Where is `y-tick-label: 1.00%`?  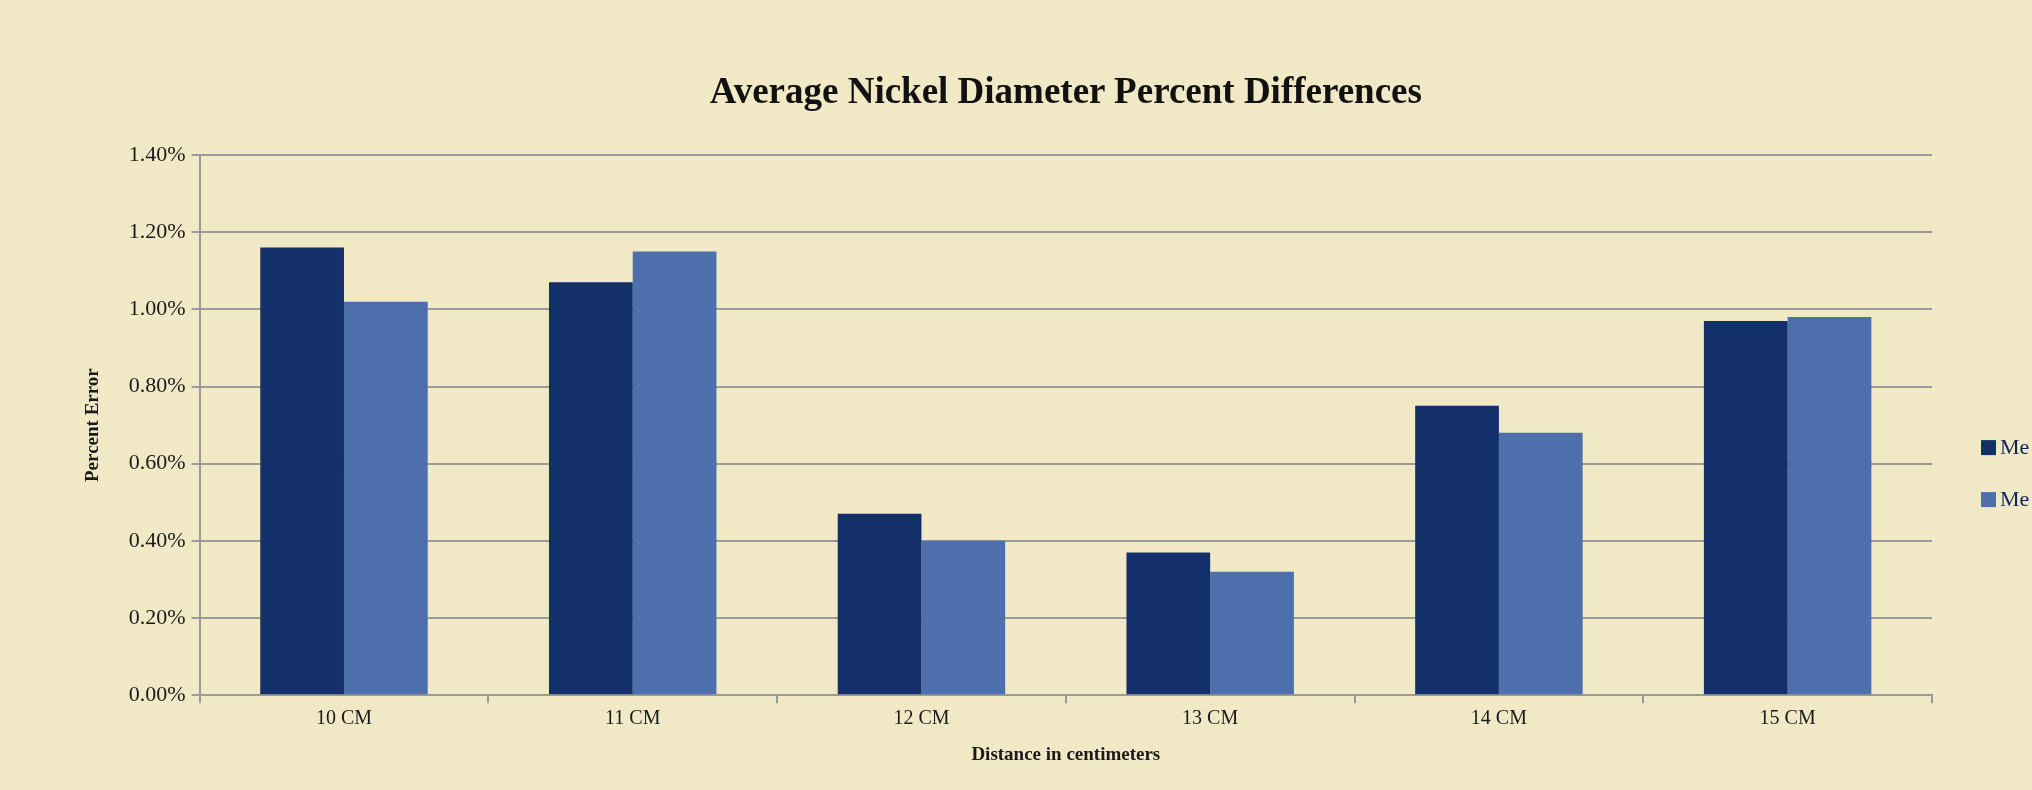
y-tick-label: 1.00% is located at coordinates (157, 308).